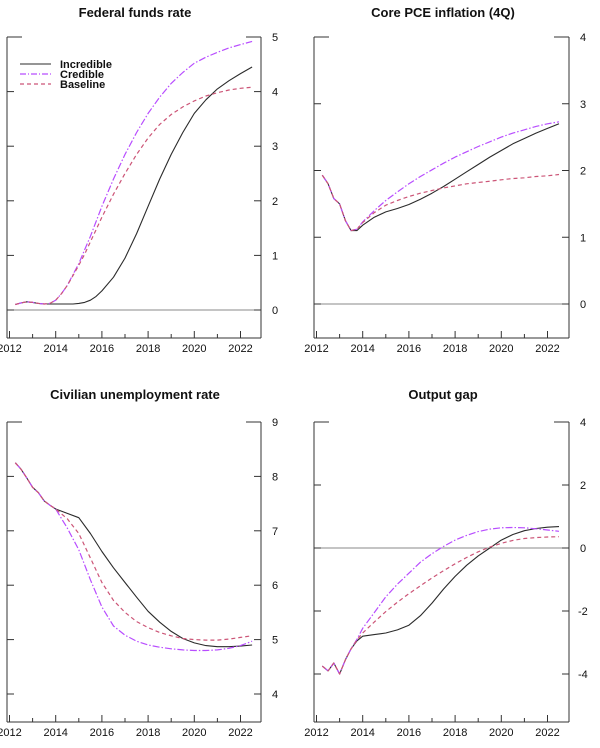 This screenshot has height=748, width=600. Describe the element at coordinates (135, 394) in the screenshot. I see `panel-title: Civilian unemployment rate` at that location.